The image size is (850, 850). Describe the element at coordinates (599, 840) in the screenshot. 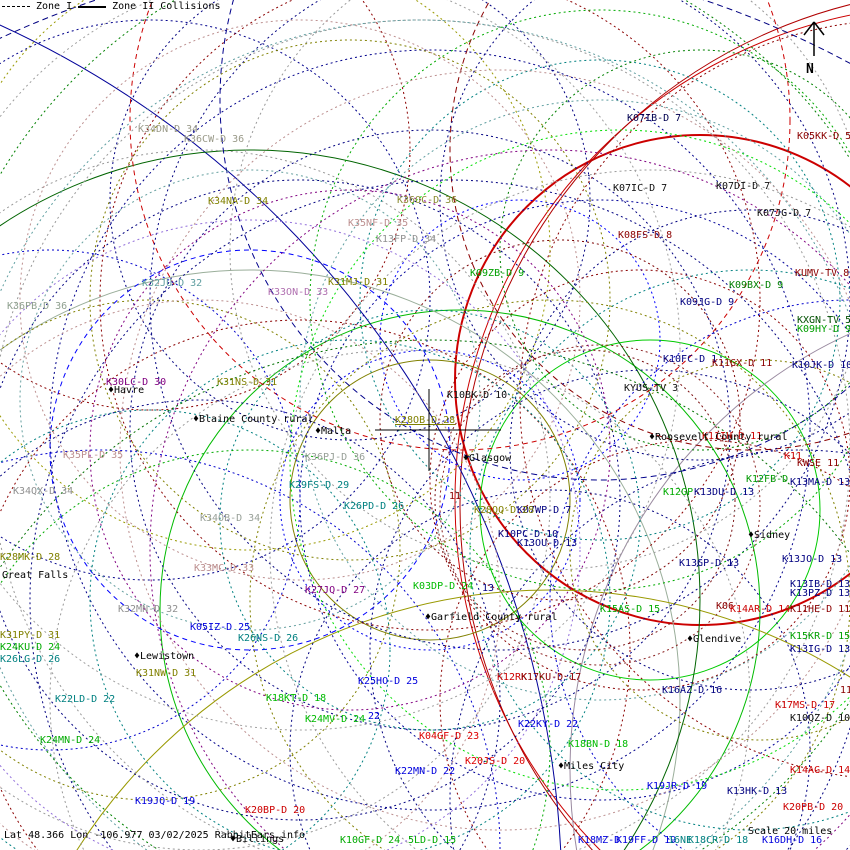

I see `station-label: K18MZ-D` at that location.